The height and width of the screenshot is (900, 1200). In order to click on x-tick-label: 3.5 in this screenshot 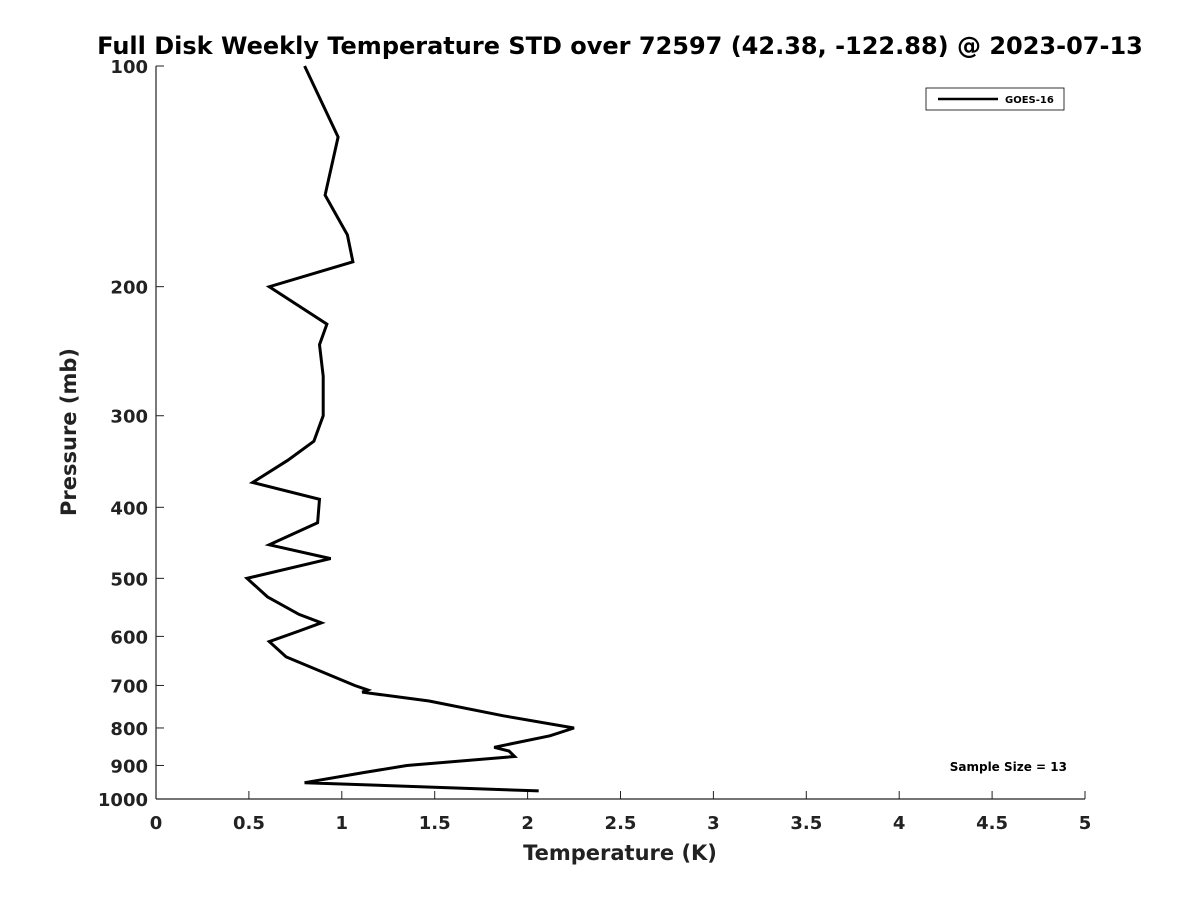, I will do `click(806, 823)`.